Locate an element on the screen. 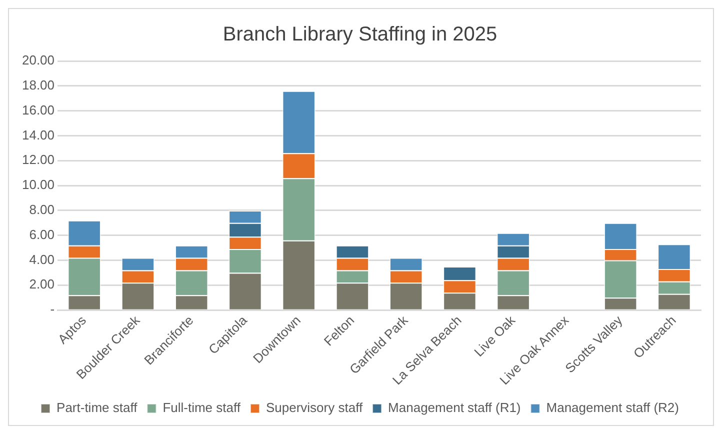 This screenshot has height=434, width=722. y-tick-label: 4.00 is located at coordinates (42, 259).